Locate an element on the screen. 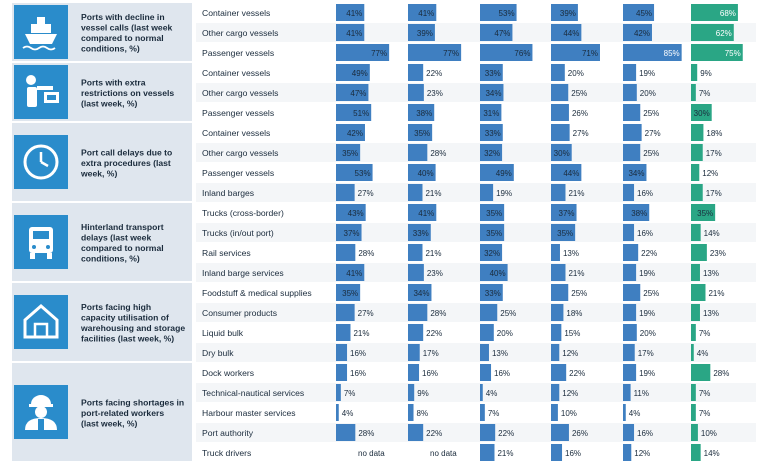 The width and height of the screenshot is (770, 470). bar-value-label: 9% is located at coordinates (706, 73).